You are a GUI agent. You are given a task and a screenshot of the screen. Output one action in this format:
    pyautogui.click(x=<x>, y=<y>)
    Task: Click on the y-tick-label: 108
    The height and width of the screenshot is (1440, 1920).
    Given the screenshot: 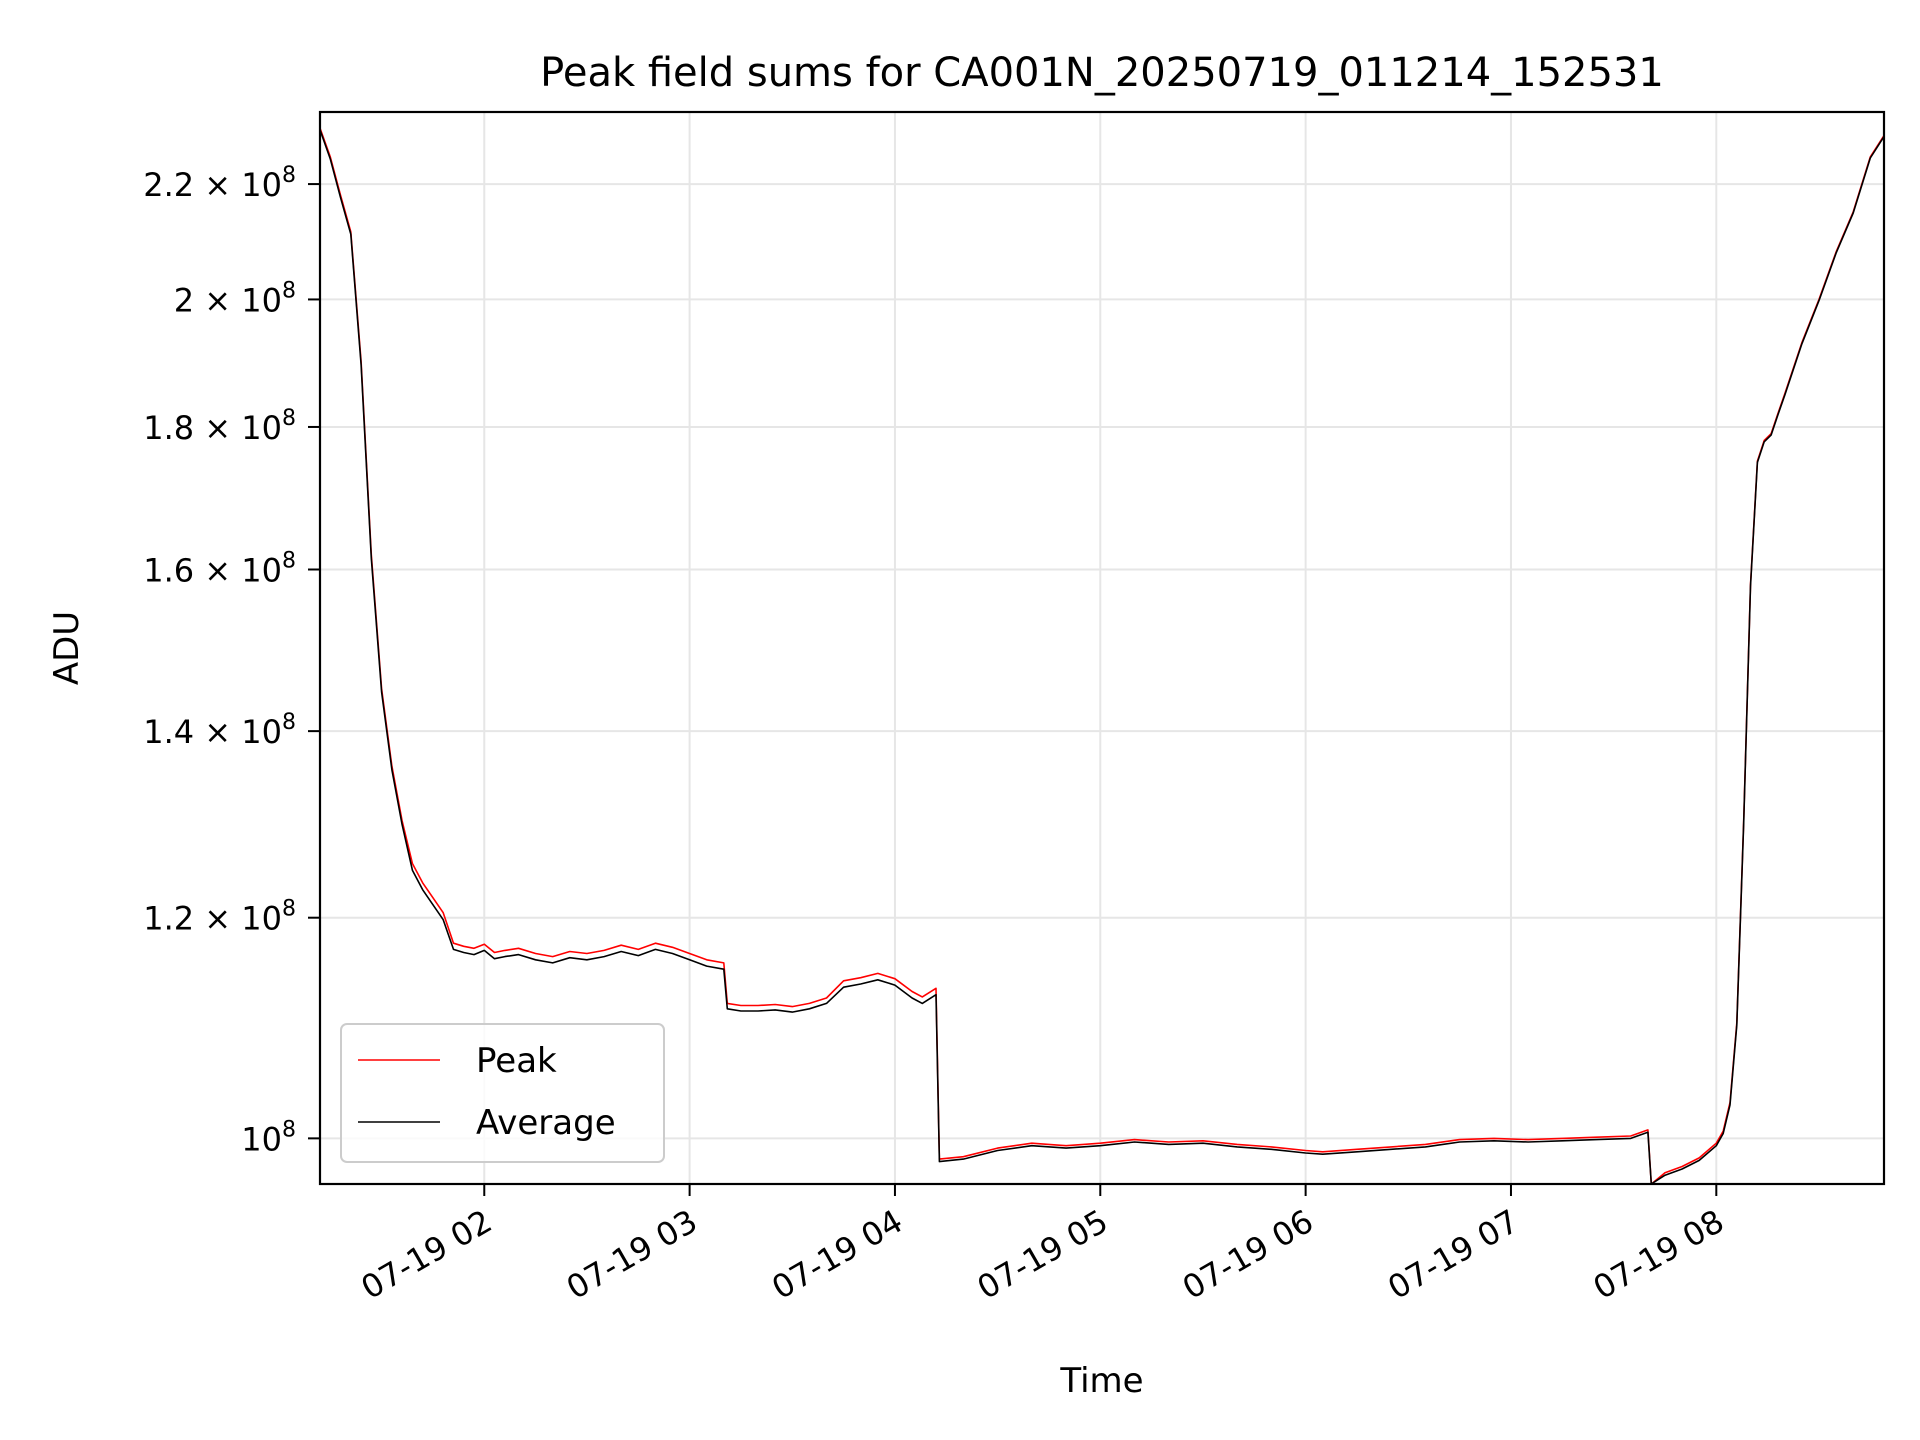 What is the action you would take?
    pyautogui.click(x=268, y=1137)
    